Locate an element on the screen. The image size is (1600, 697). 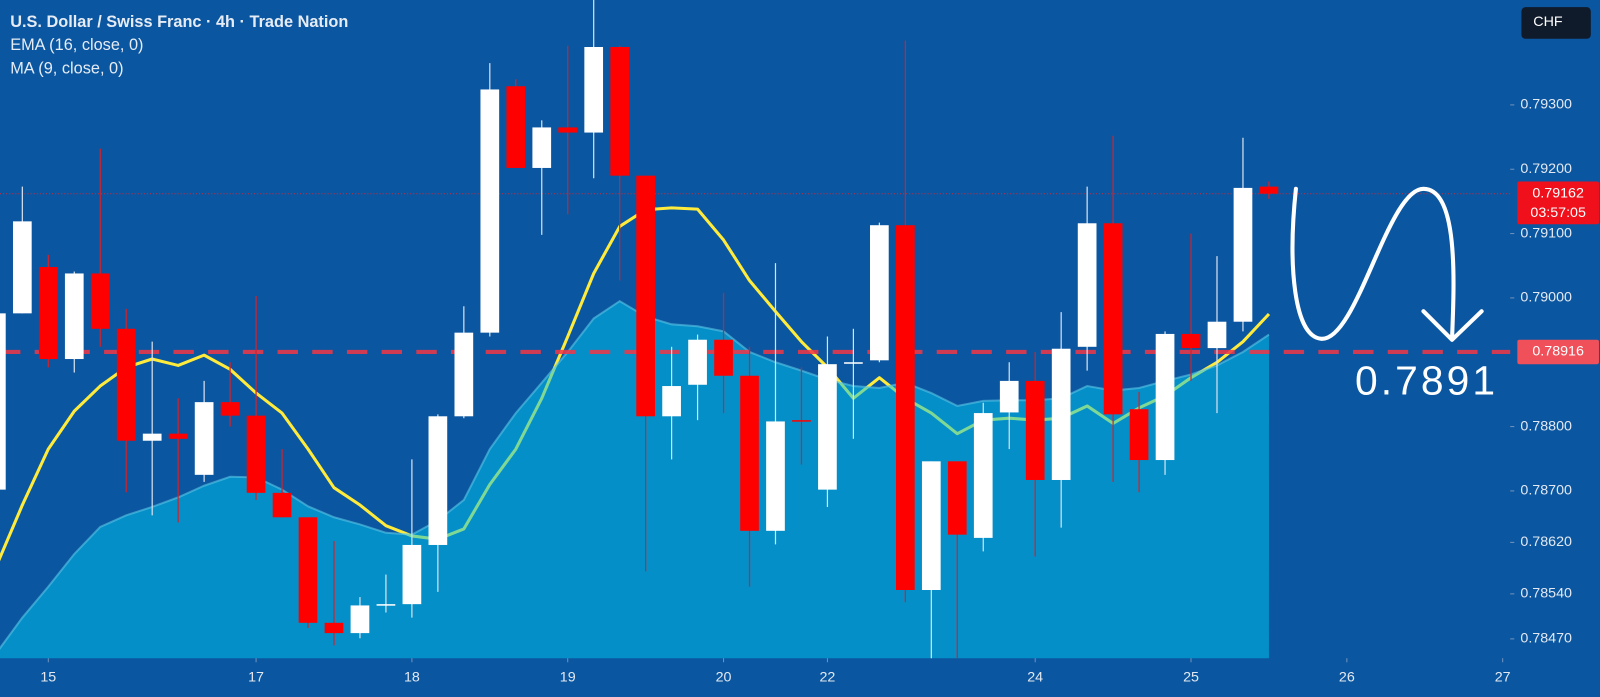
y-tick-label: 0.79100 is located at coordinates (1546, 233).